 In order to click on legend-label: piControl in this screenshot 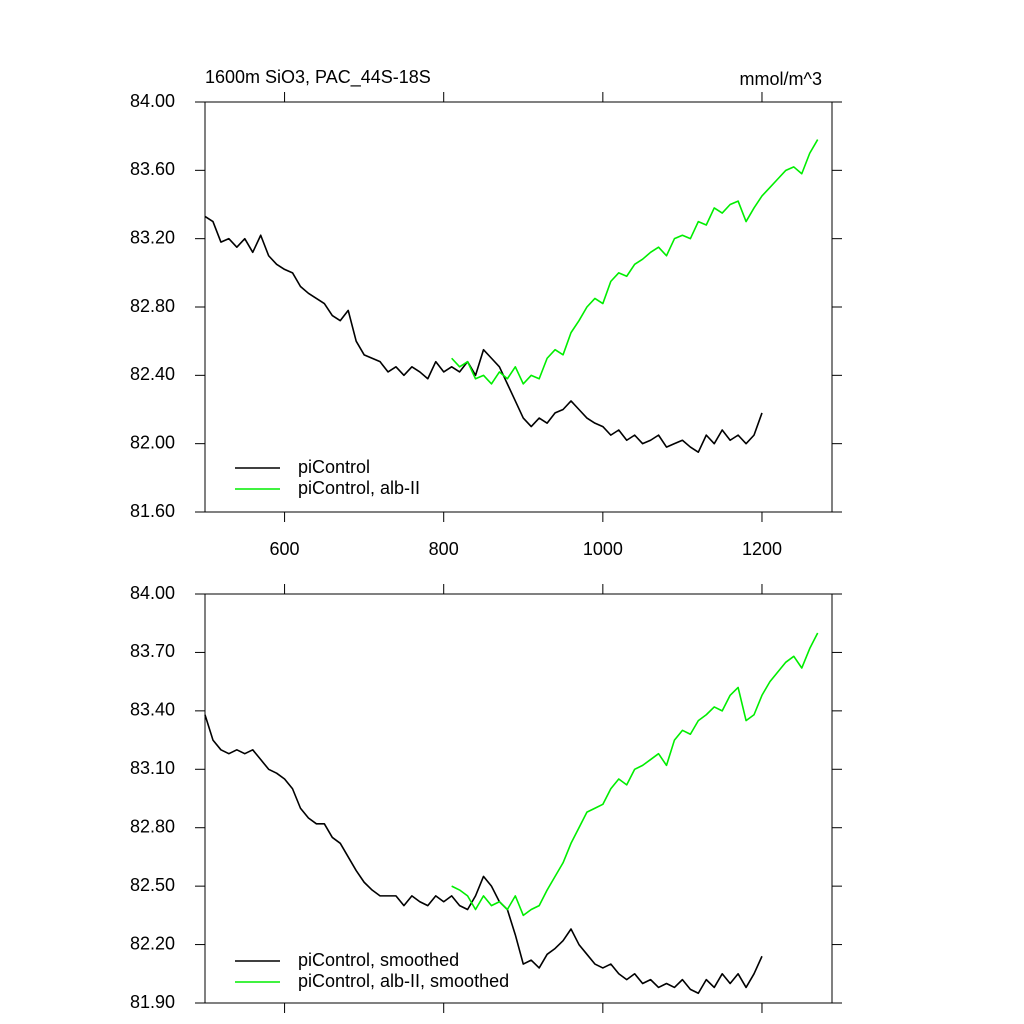, I will do `click(334, 467)`.